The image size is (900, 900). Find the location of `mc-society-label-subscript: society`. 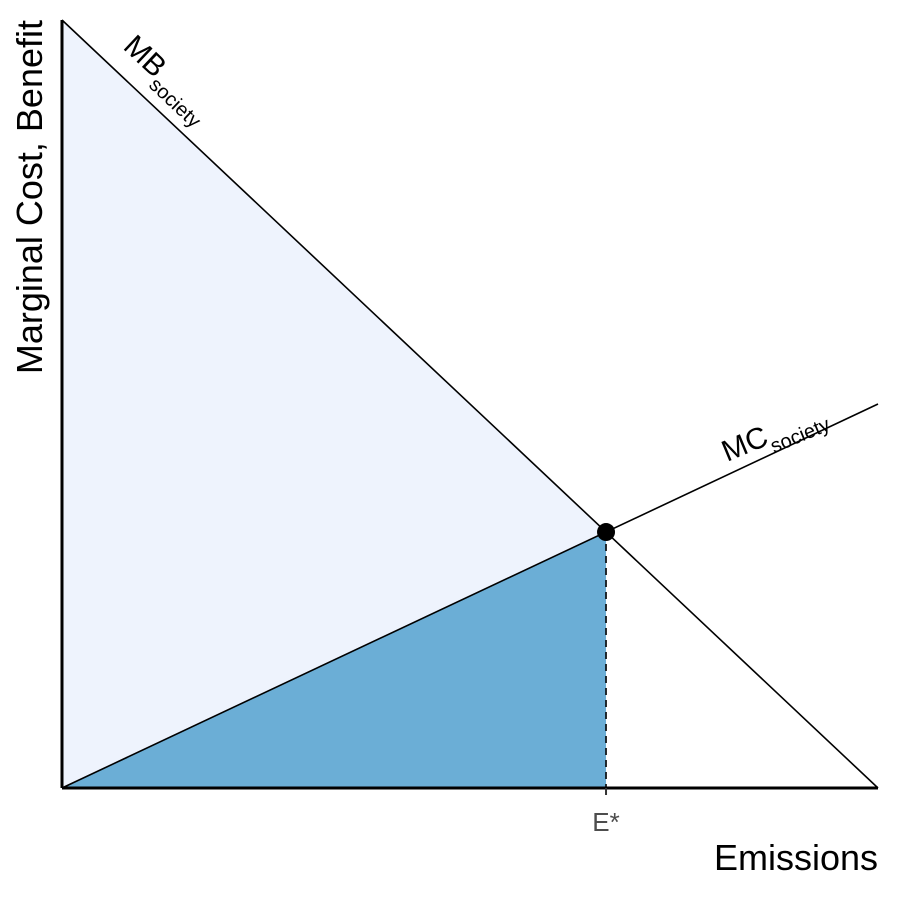

mc-society-label-subscript: society is located at coordinates (800, 436).